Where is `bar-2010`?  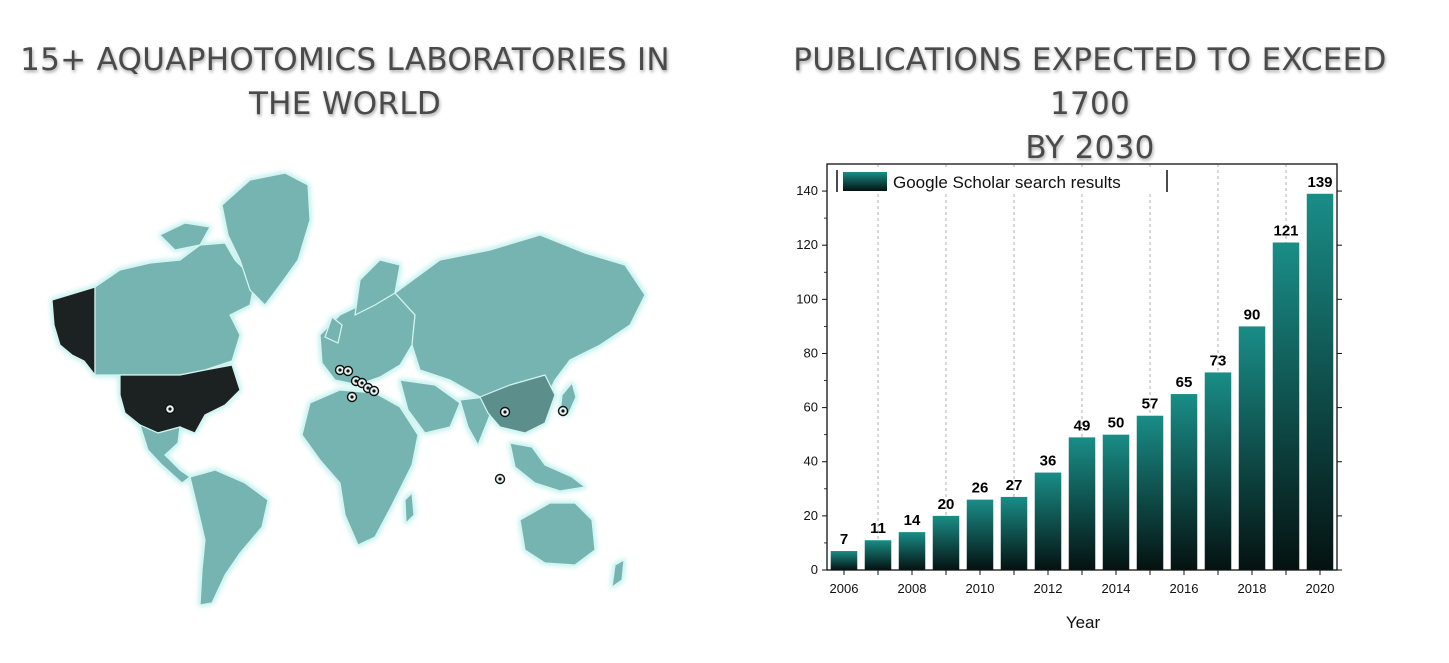 bar-2010 is located at coordinates (980, 534).